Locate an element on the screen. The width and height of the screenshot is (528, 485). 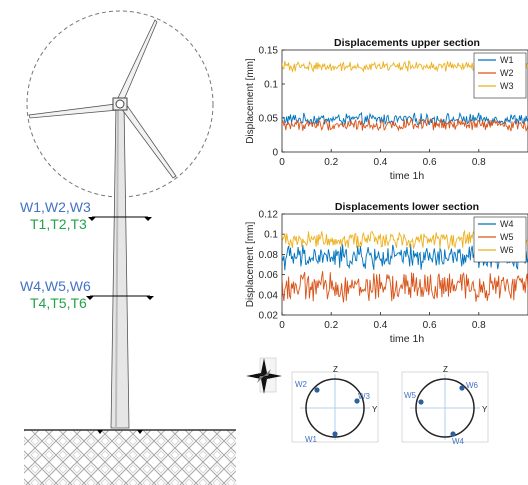
sensor-label-w3: W3 is located at coordinates (364, 396).